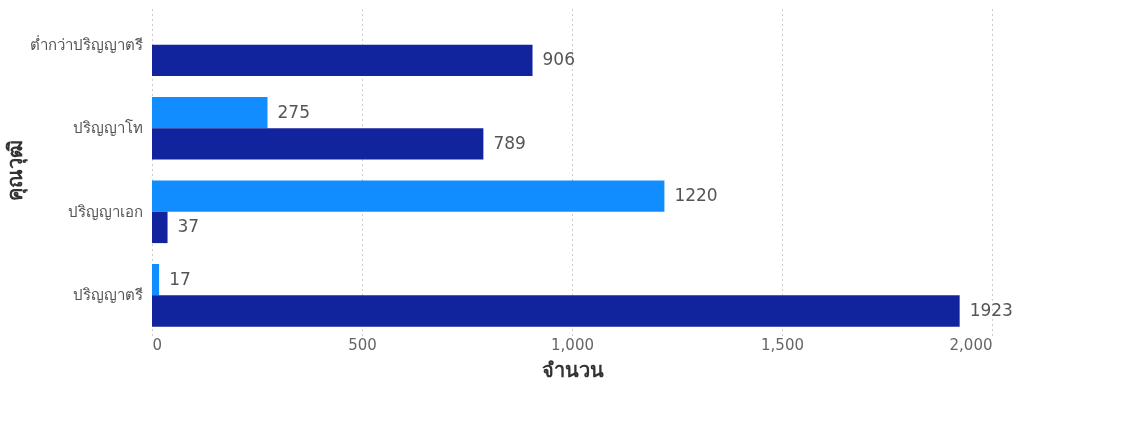  Describe the element at coordinates (188, 226) in the screenshot. I see `data-label: 37` at that location.